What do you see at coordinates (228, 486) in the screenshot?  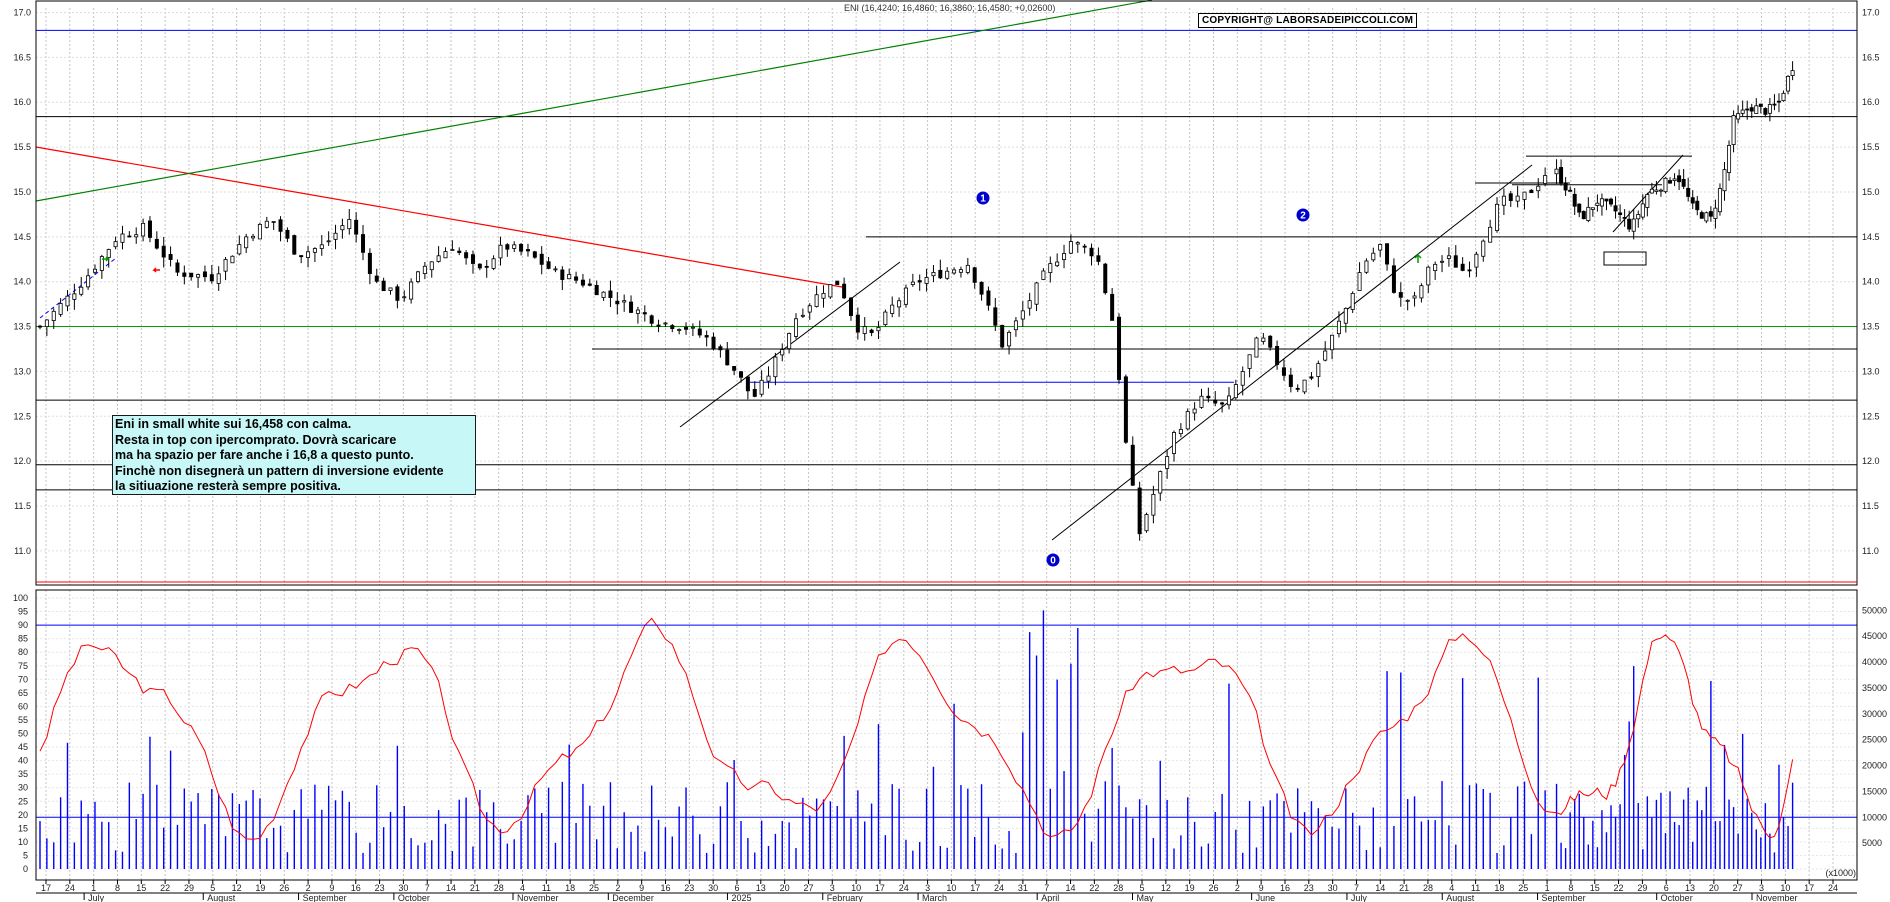 I see `note-line: la sitiuazione resterà sempre positiva.` at bounding box center [228, 486].